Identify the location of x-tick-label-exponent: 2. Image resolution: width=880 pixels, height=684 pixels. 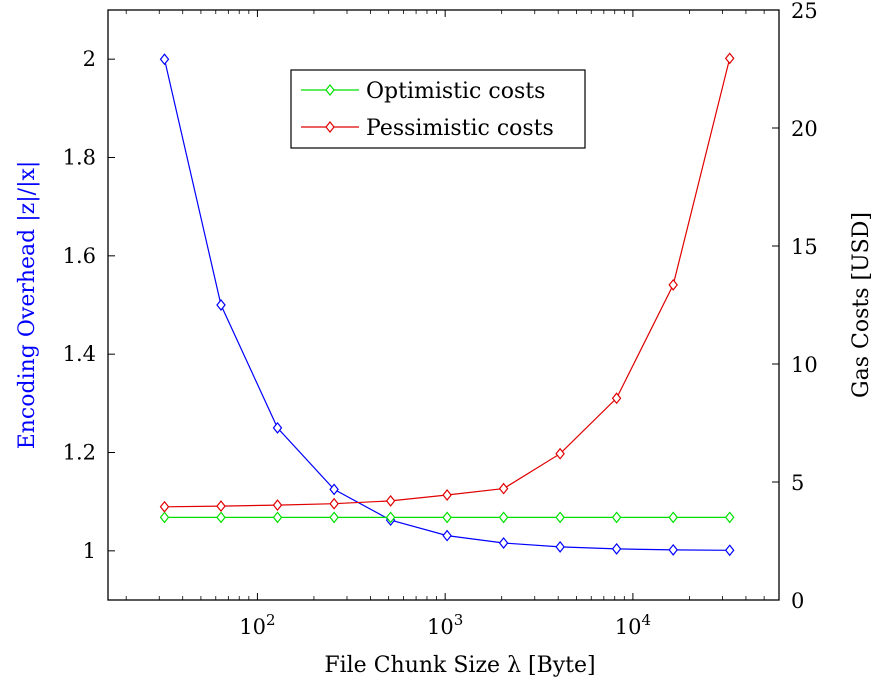
(271, 620).